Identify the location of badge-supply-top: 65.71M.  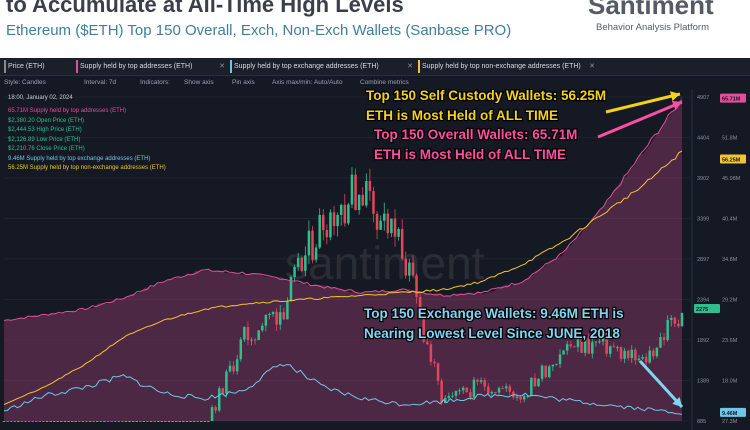
(733, 98).